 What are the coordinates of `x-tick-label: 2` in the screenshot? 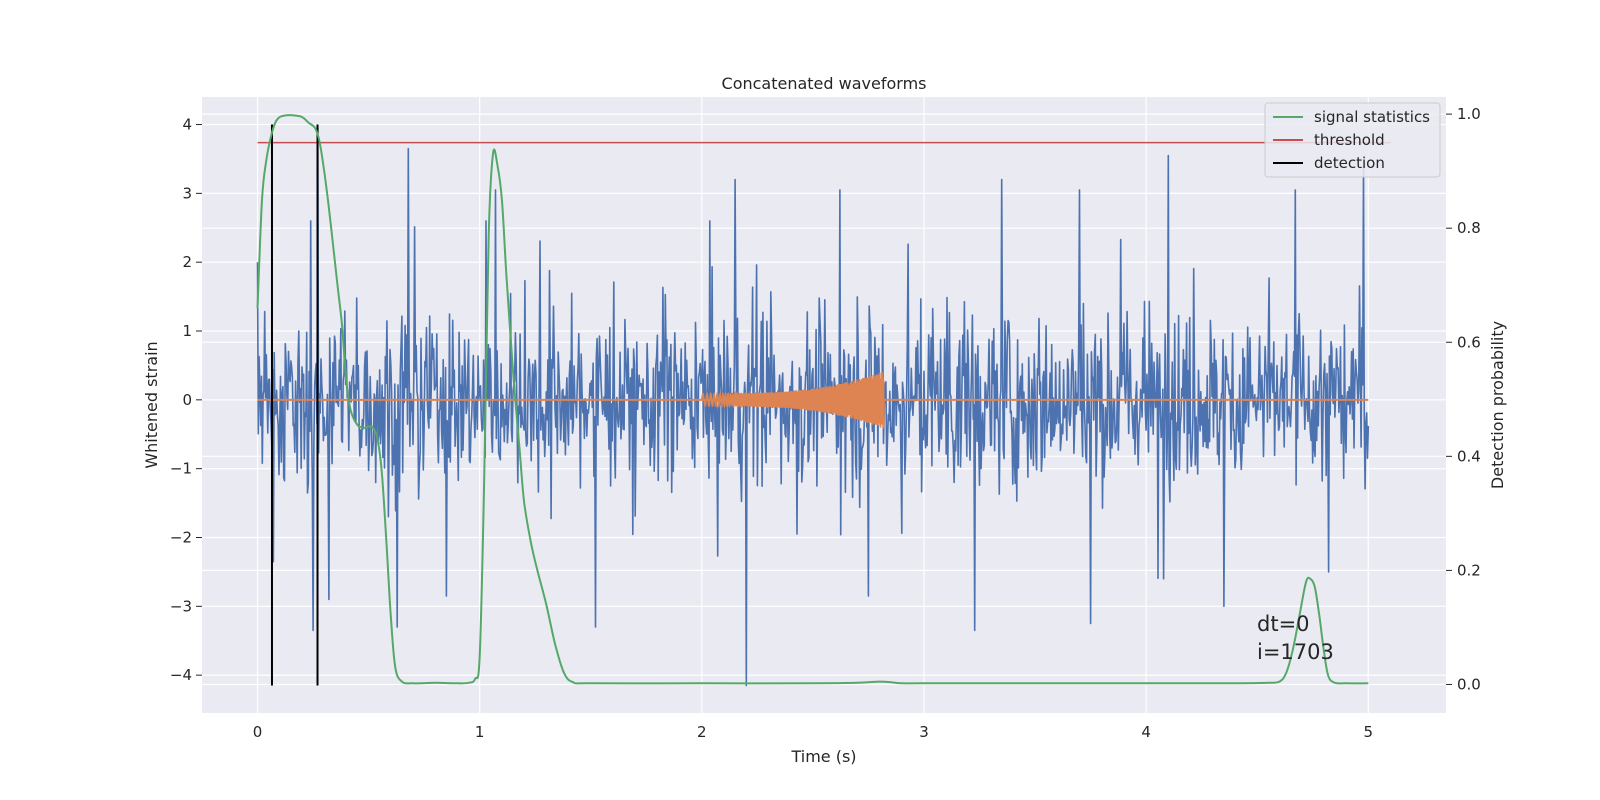 It's located at (702, 732).